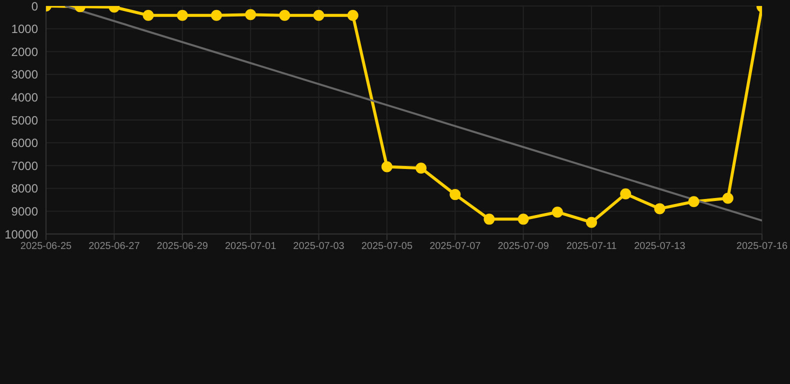  Describe the element at coordinates (660, 246) in the screenshot. I see `x-tick-label: 2025-07-13` at that location.